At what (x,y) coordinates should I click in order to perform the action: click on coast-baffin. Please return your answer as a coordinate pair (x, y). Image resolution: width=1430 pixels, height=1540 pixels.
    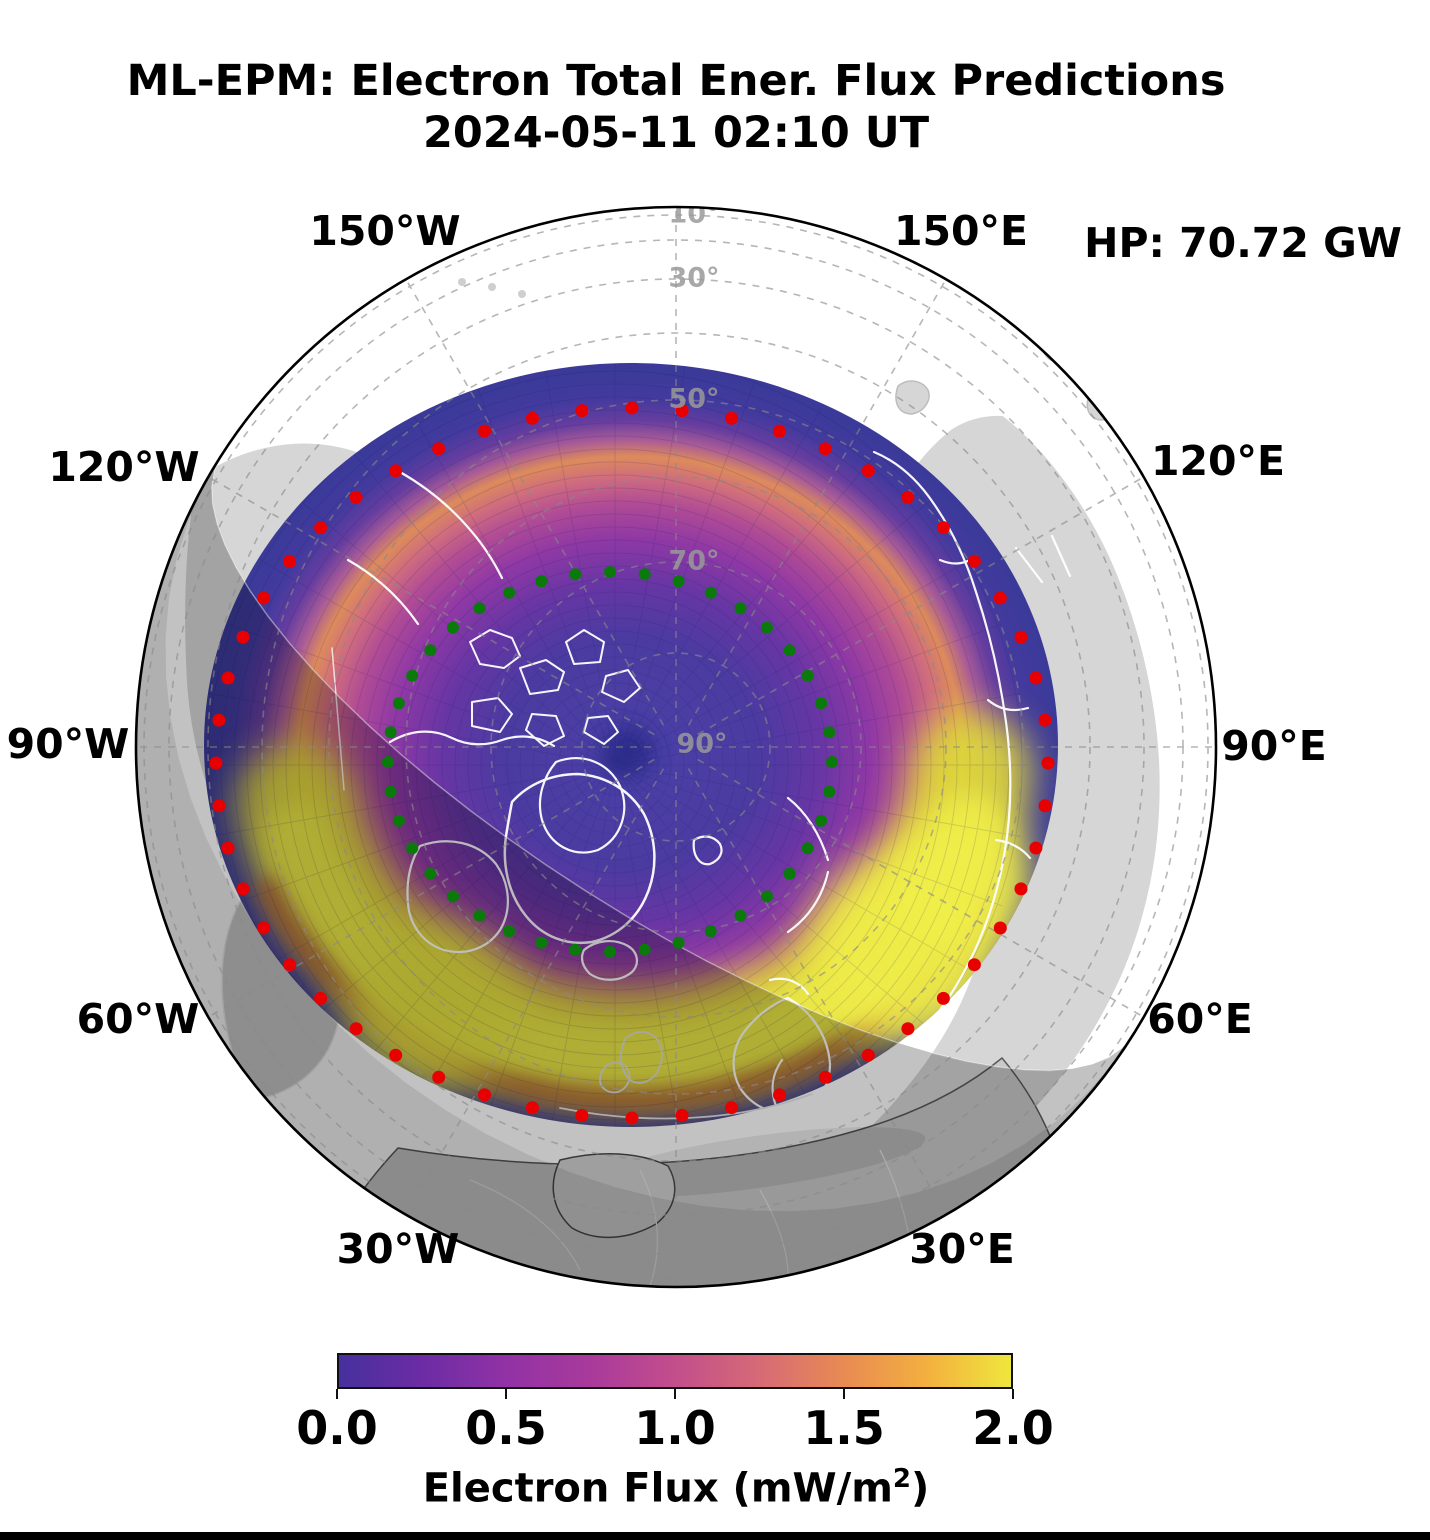
    Looking at the image, I should click on (582, 805).